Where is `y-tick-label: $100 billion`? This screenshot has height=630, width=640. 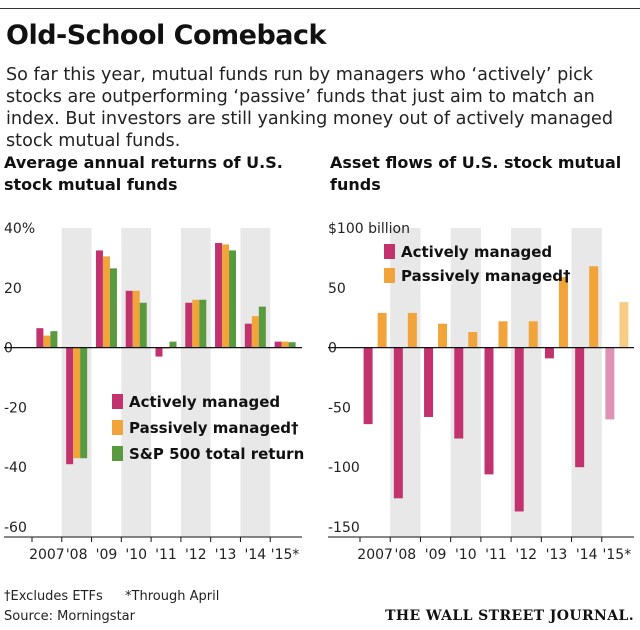 y-tick-label: $100 billion is located at coordinates (369, 229).